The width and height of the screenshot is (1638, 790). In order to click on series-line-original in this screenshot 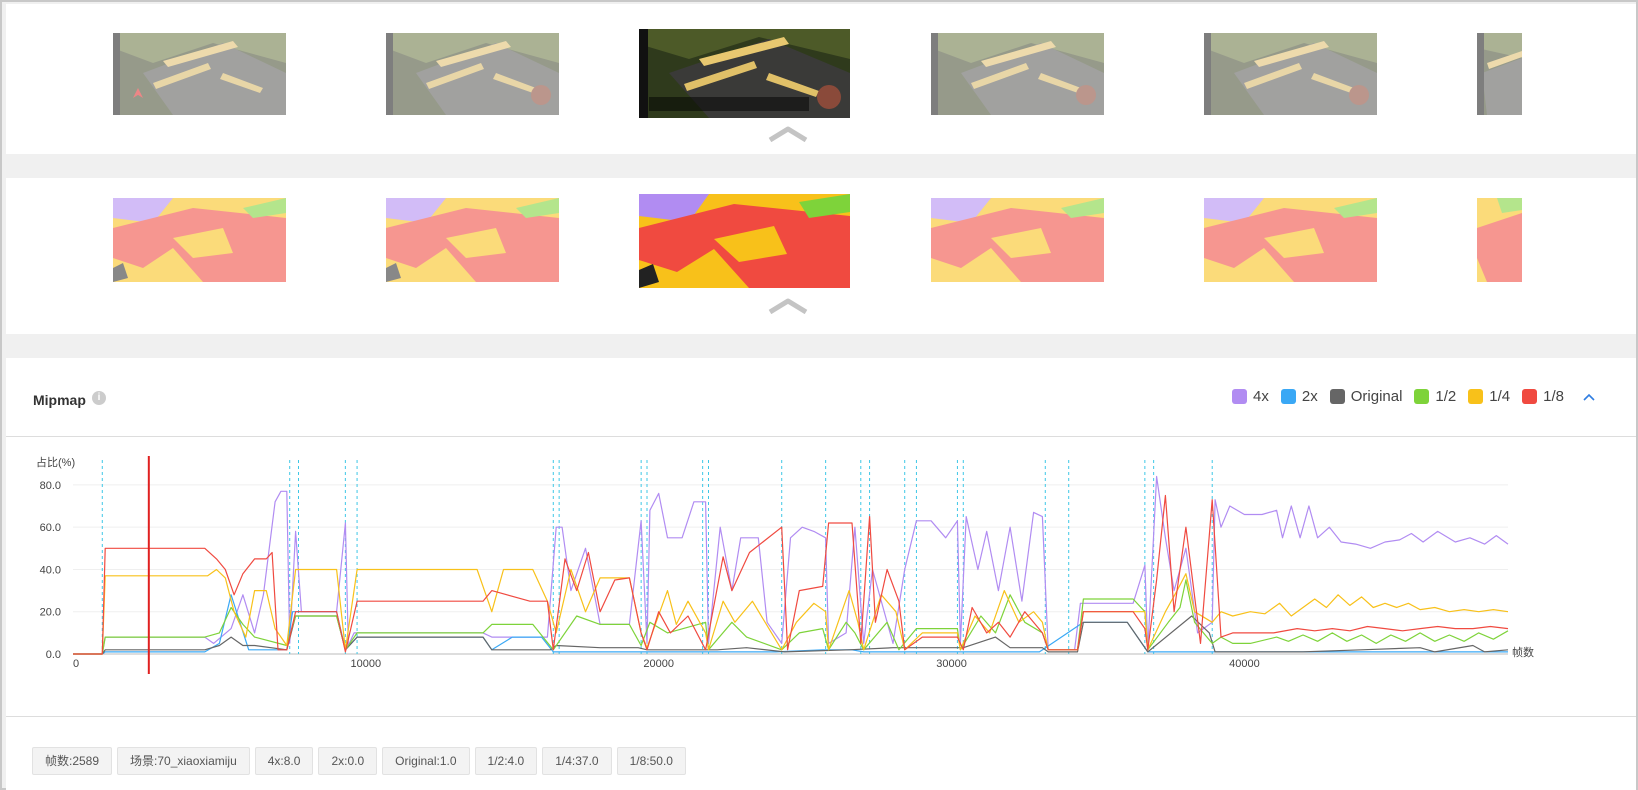, I will do `click(791, 635)`.